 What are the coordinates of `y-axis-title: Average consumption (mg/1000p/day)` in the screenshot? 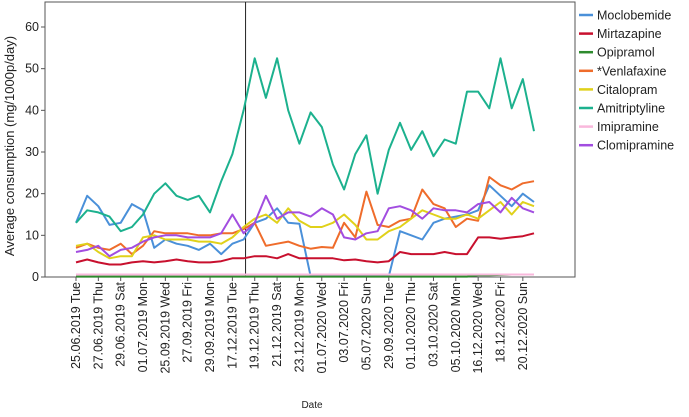 It's located at (9, 146).